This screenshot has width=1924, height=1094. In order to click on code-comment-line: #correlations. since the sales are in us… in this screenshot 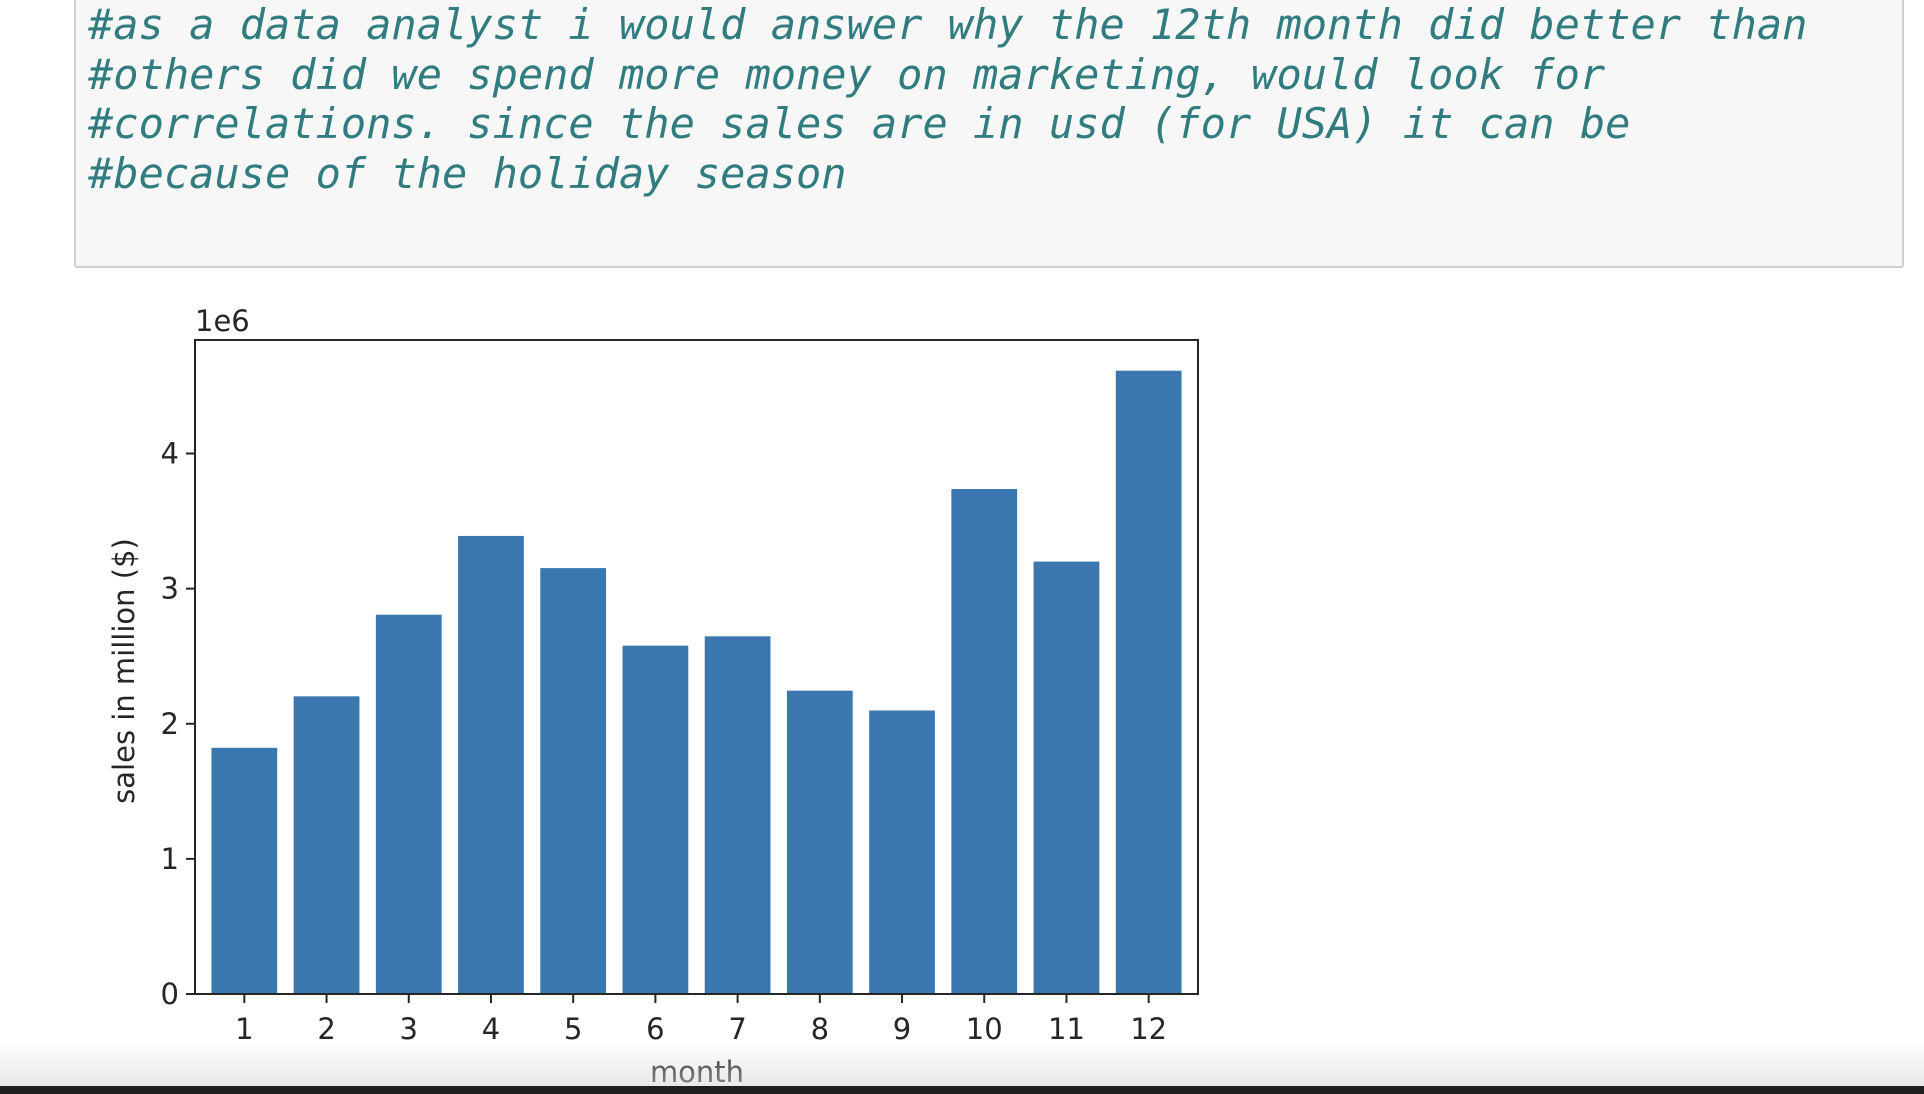, I will do `click(859, 123)`.